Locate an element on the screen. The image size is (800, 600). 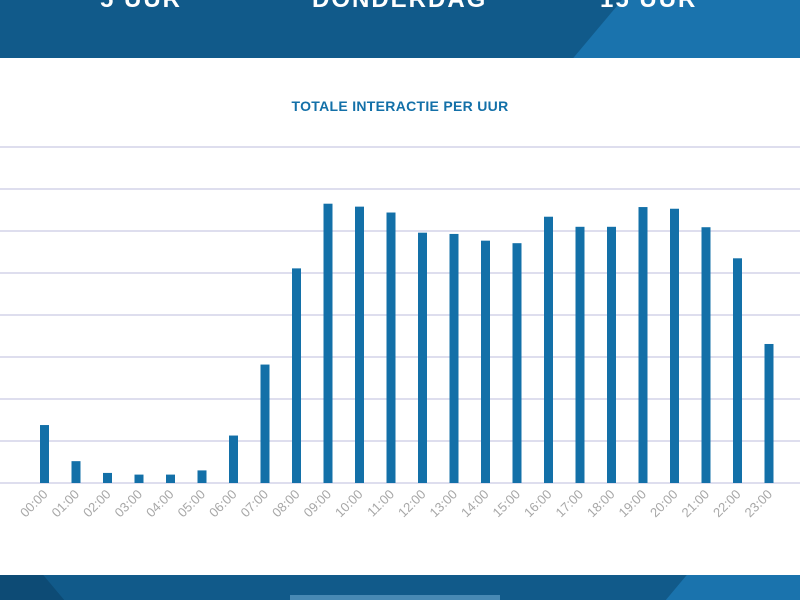
x-tick-label: 16:00 is located at coordinates (538, 504).